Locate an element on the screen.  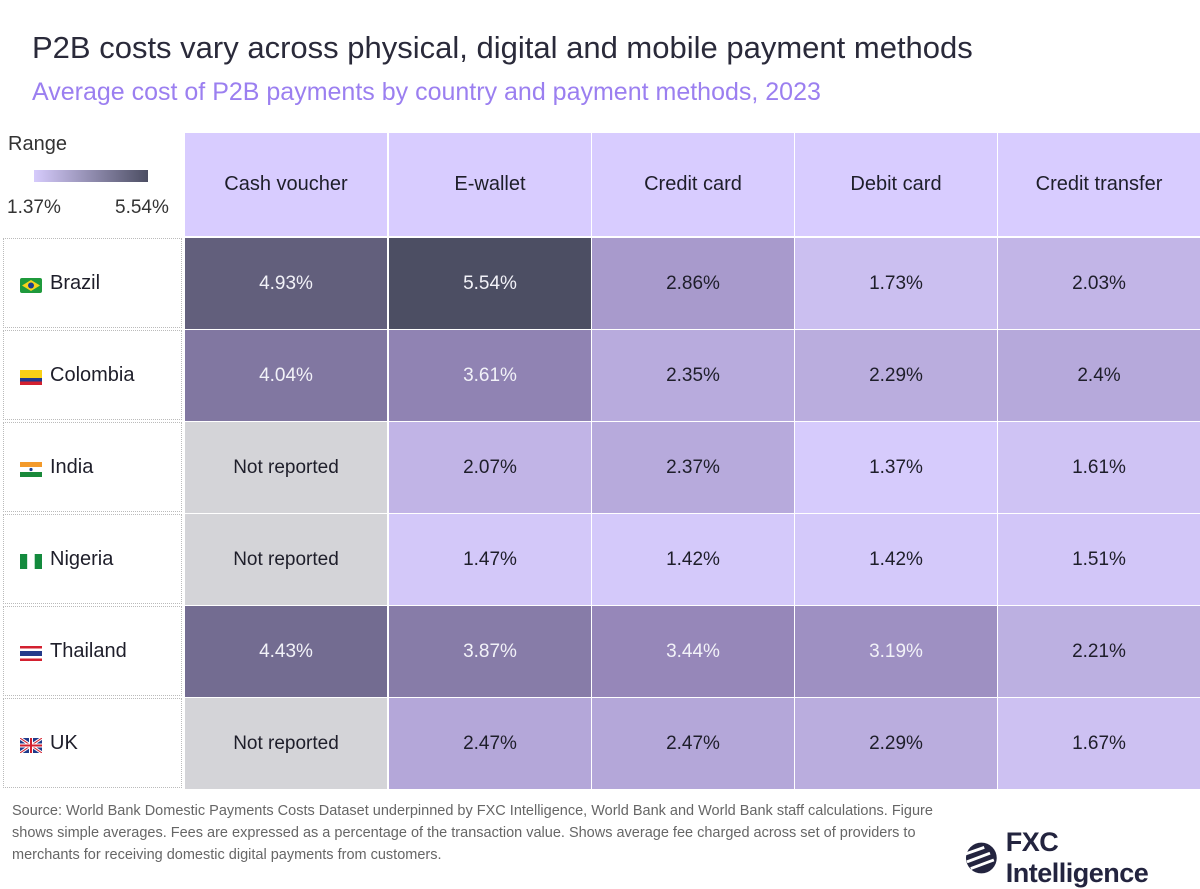
logo-text: FXC Intelligence is located at coordinates (1077, 857).